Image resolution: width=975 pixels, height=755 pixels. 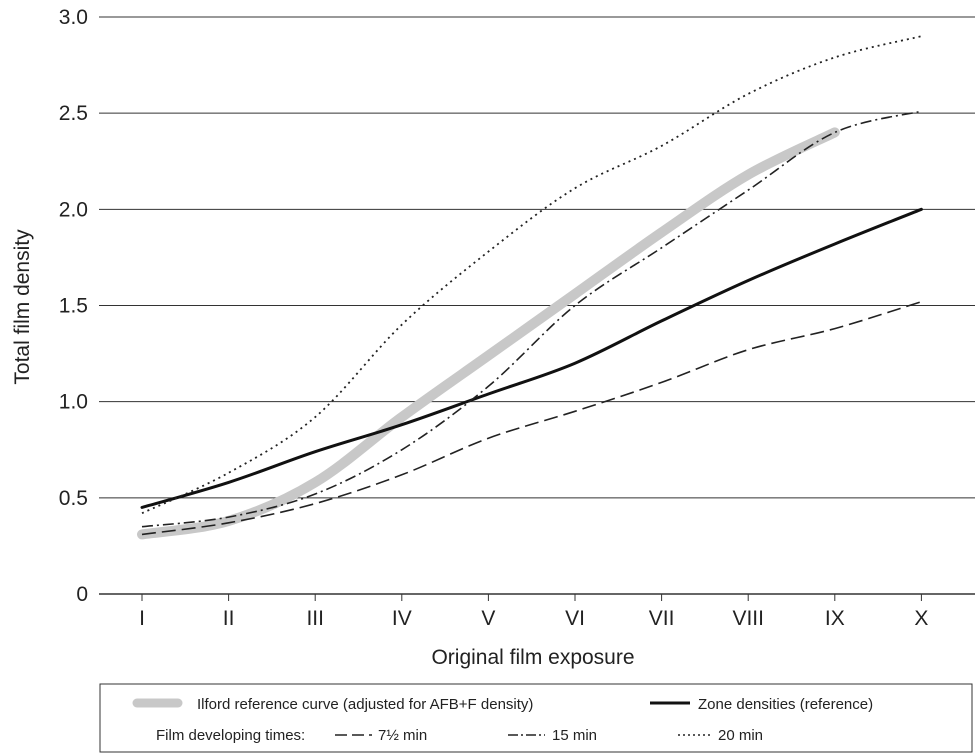 I want to click on x-tick-label: VII, so click(x=662, y=618).